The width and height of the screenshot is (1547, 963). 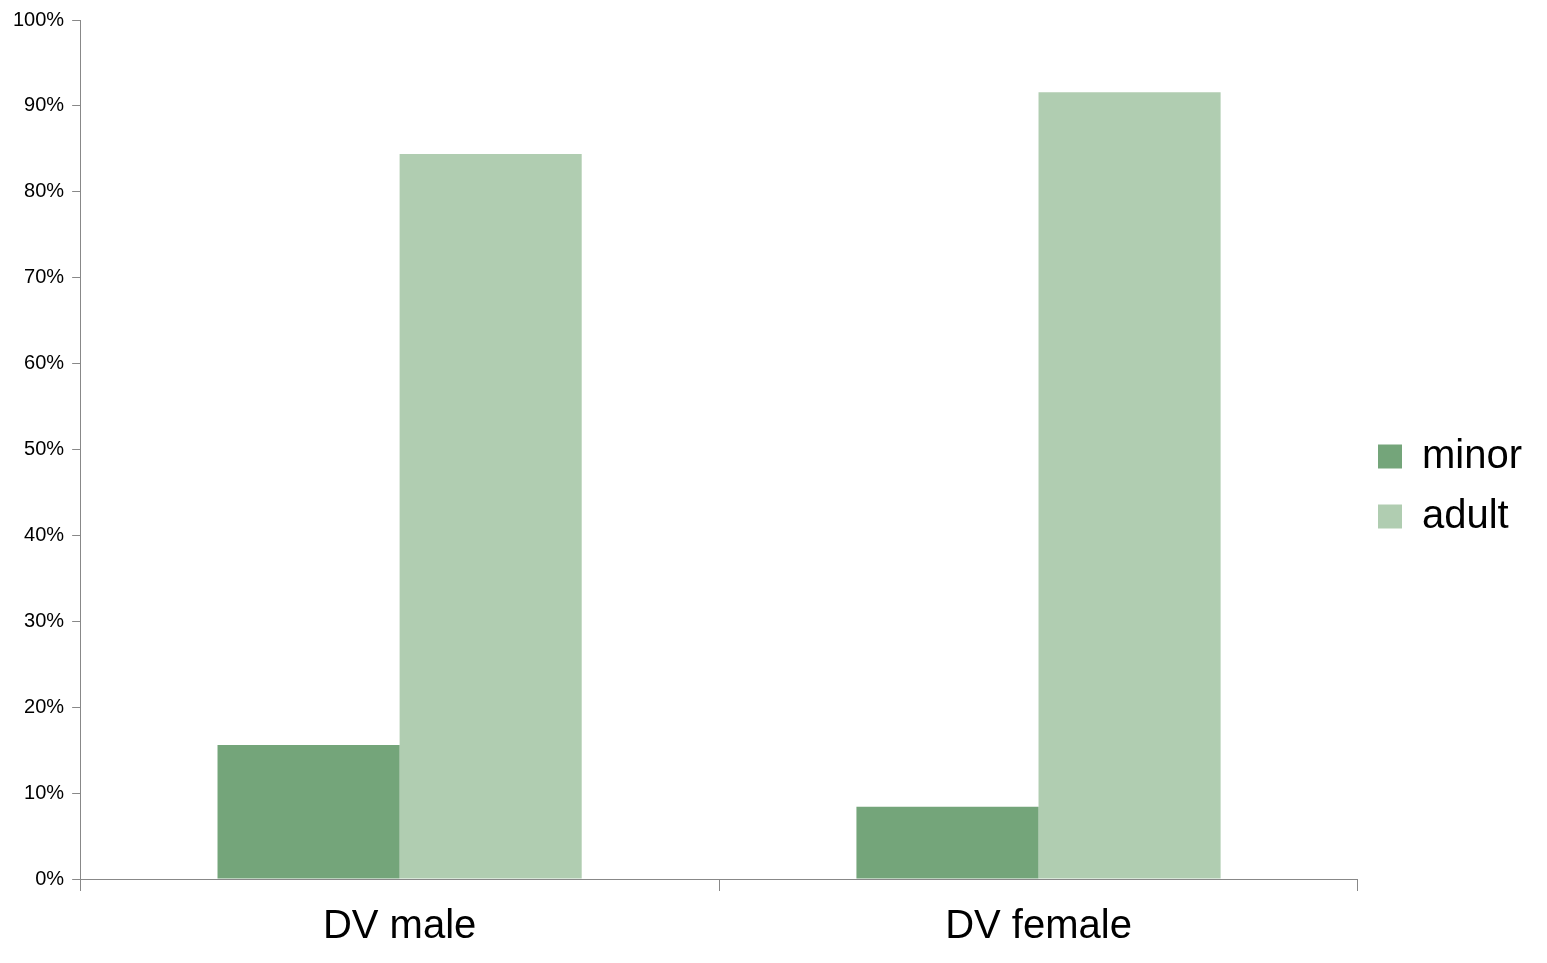 What do you see at coordinates (44, 791) in the screenshot?
I see `y-tick-label: 10%` at bounding box center [44, 791].